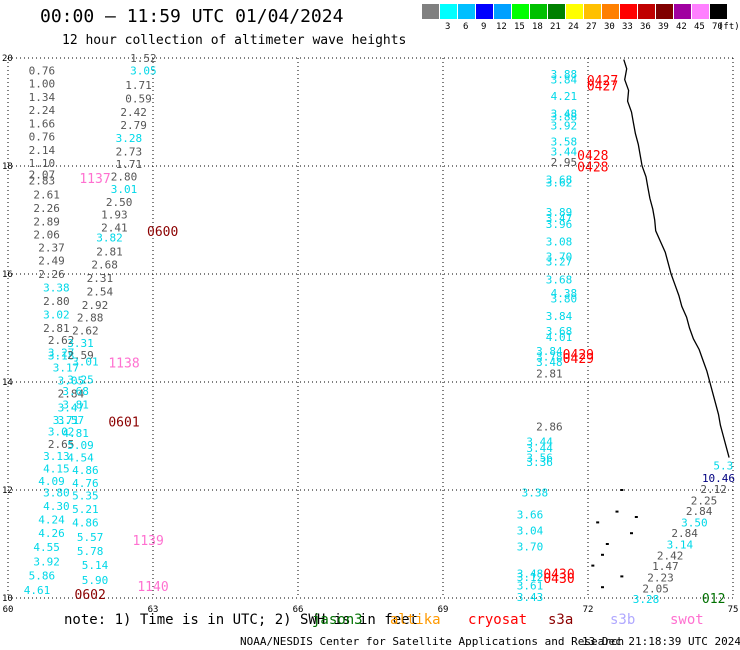  Describe the element at coordinates (51, 248) in the screenshot. I see `wave-height-label: 2.37` at that location.